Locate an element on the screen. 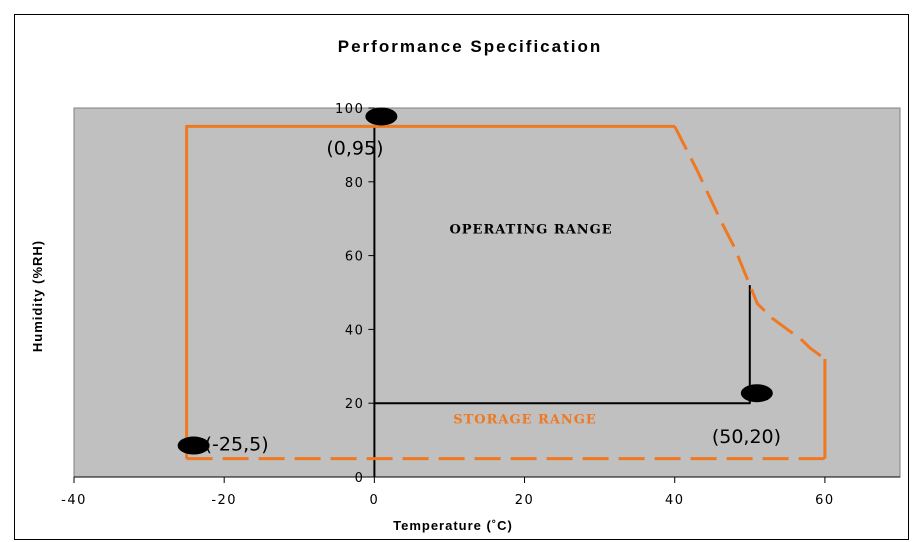  region-label: STORAGE RANGE is located at coordinates (525, 419).